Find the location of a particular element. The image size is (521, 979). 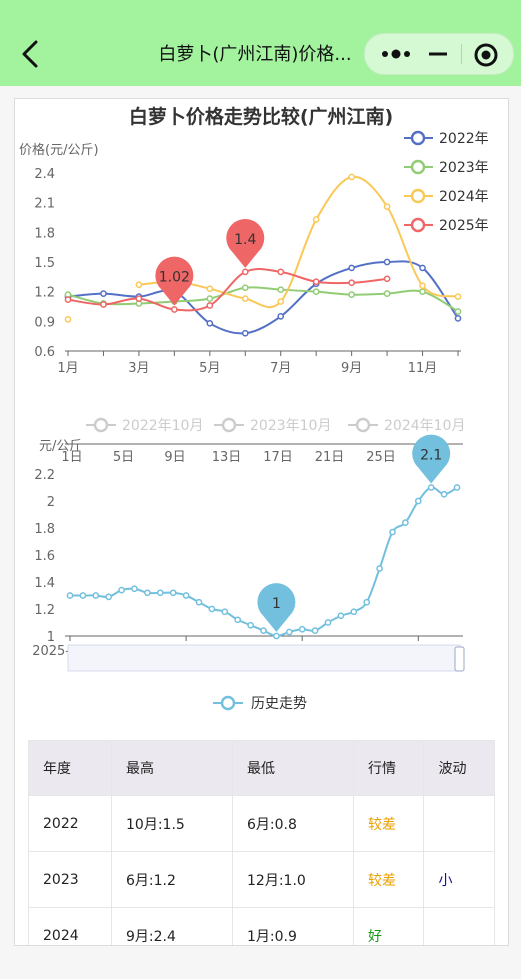

y-tick-label: 1.6 is located at coordinates (44, 556).